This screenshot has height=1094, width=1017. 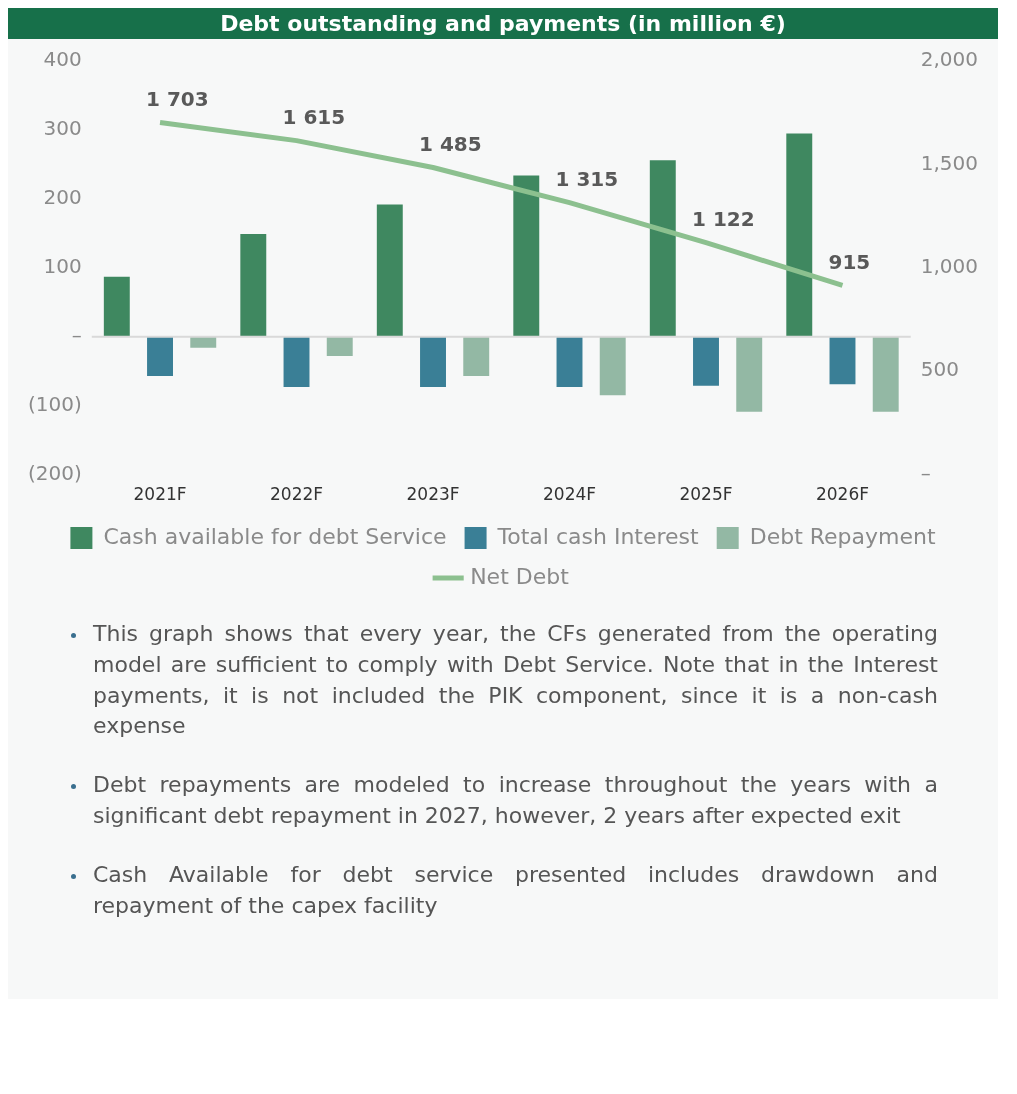 I want to click on y-tick-label: 400, so click(x=62, y=59).